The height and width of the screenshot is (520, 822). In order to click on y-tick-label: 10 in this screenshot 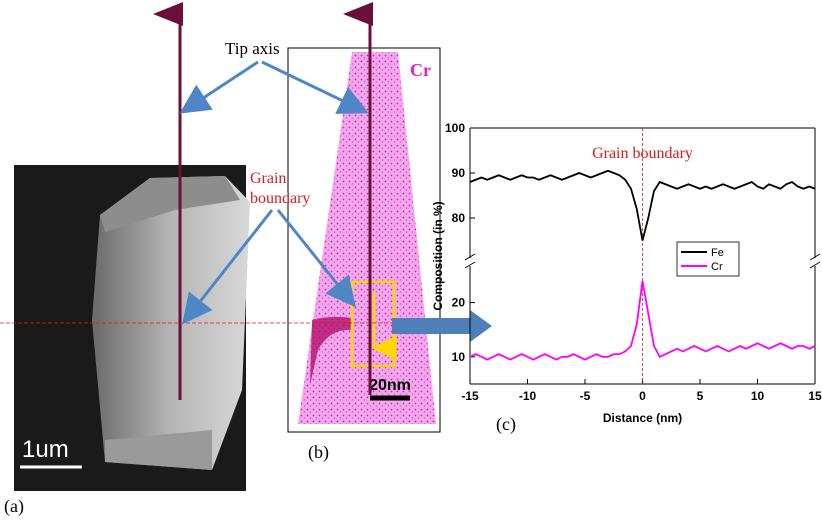, I will do `click(459, 357)`.